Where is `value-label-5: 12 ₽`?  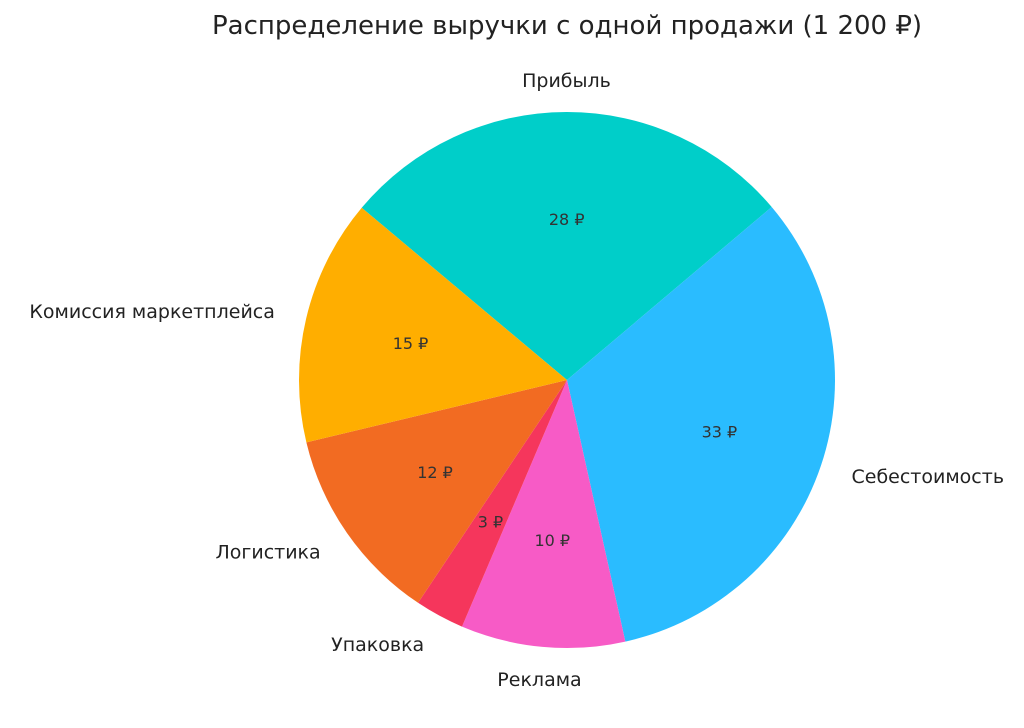
value-label-5: 12 ₽ is located at coordinates (435, 472).